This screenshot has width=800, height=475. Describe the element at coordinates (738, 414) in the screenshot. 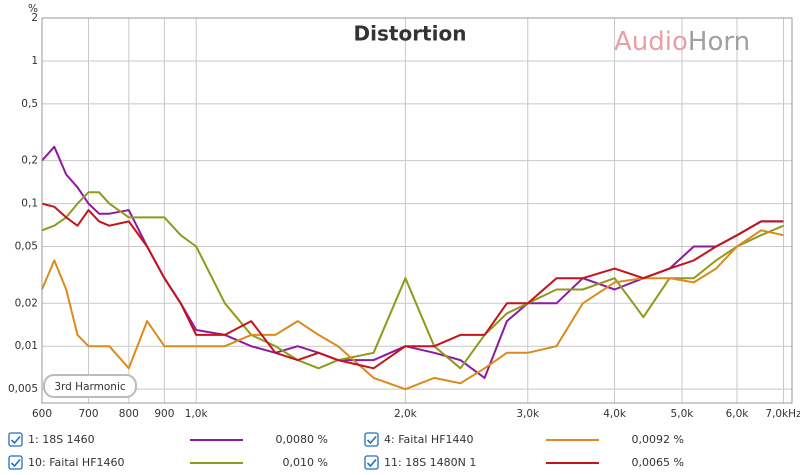

I see `x-tick-label: 6,0k` at that location.